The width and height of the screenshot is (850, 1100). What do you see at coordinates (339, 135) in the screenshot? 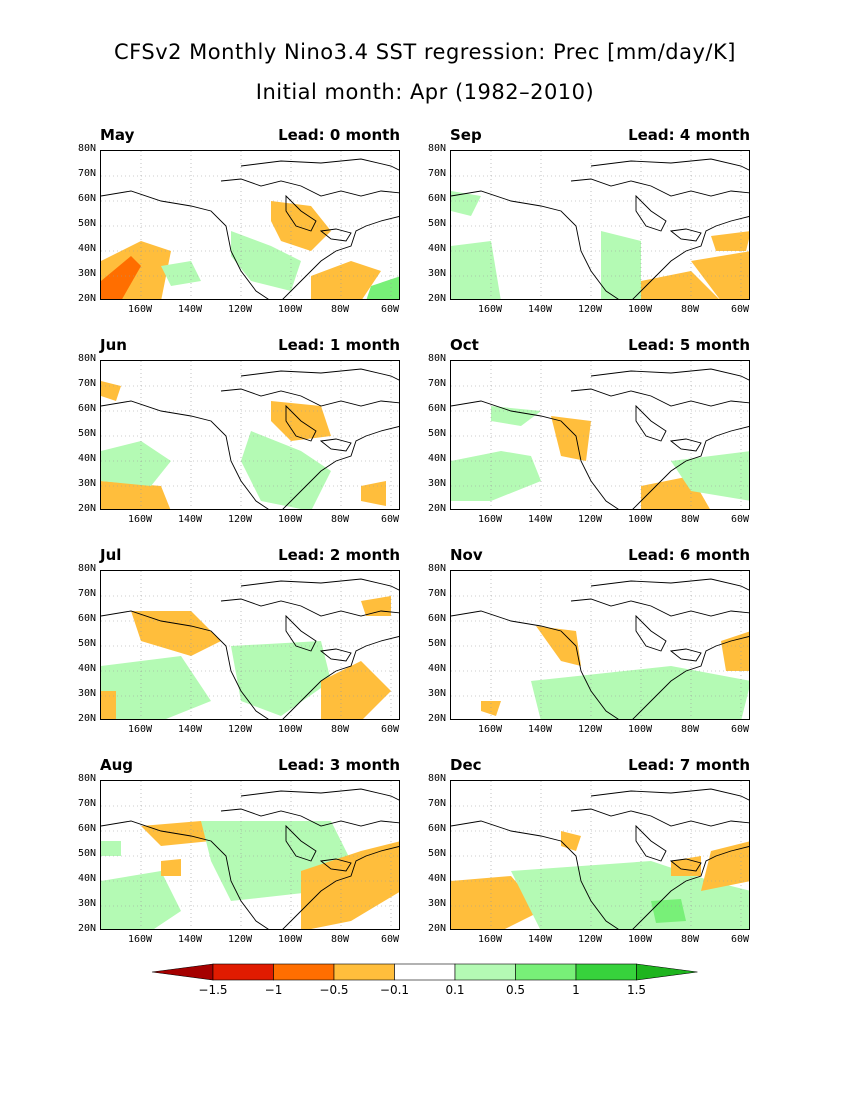
I see `panel-lead-label: Lead: 0 month` at bounding box center [339, 135].